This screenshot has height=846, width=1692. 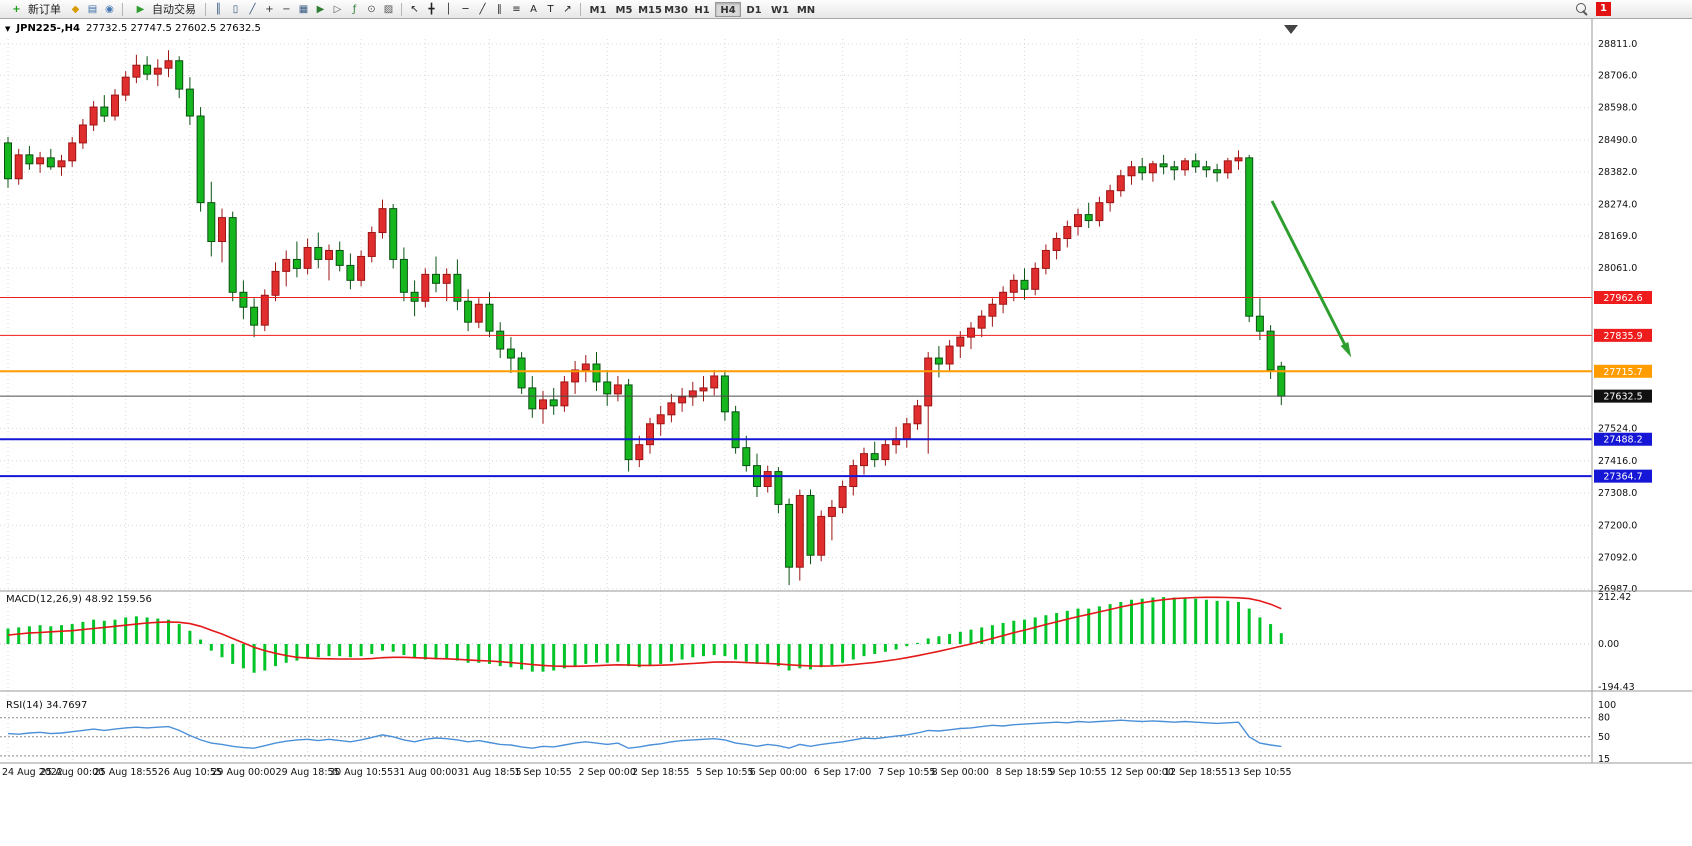 What do you see at coordinates (644, 734) in the screenshot?
I see `rsi-line` at bounding box center [644, 734].